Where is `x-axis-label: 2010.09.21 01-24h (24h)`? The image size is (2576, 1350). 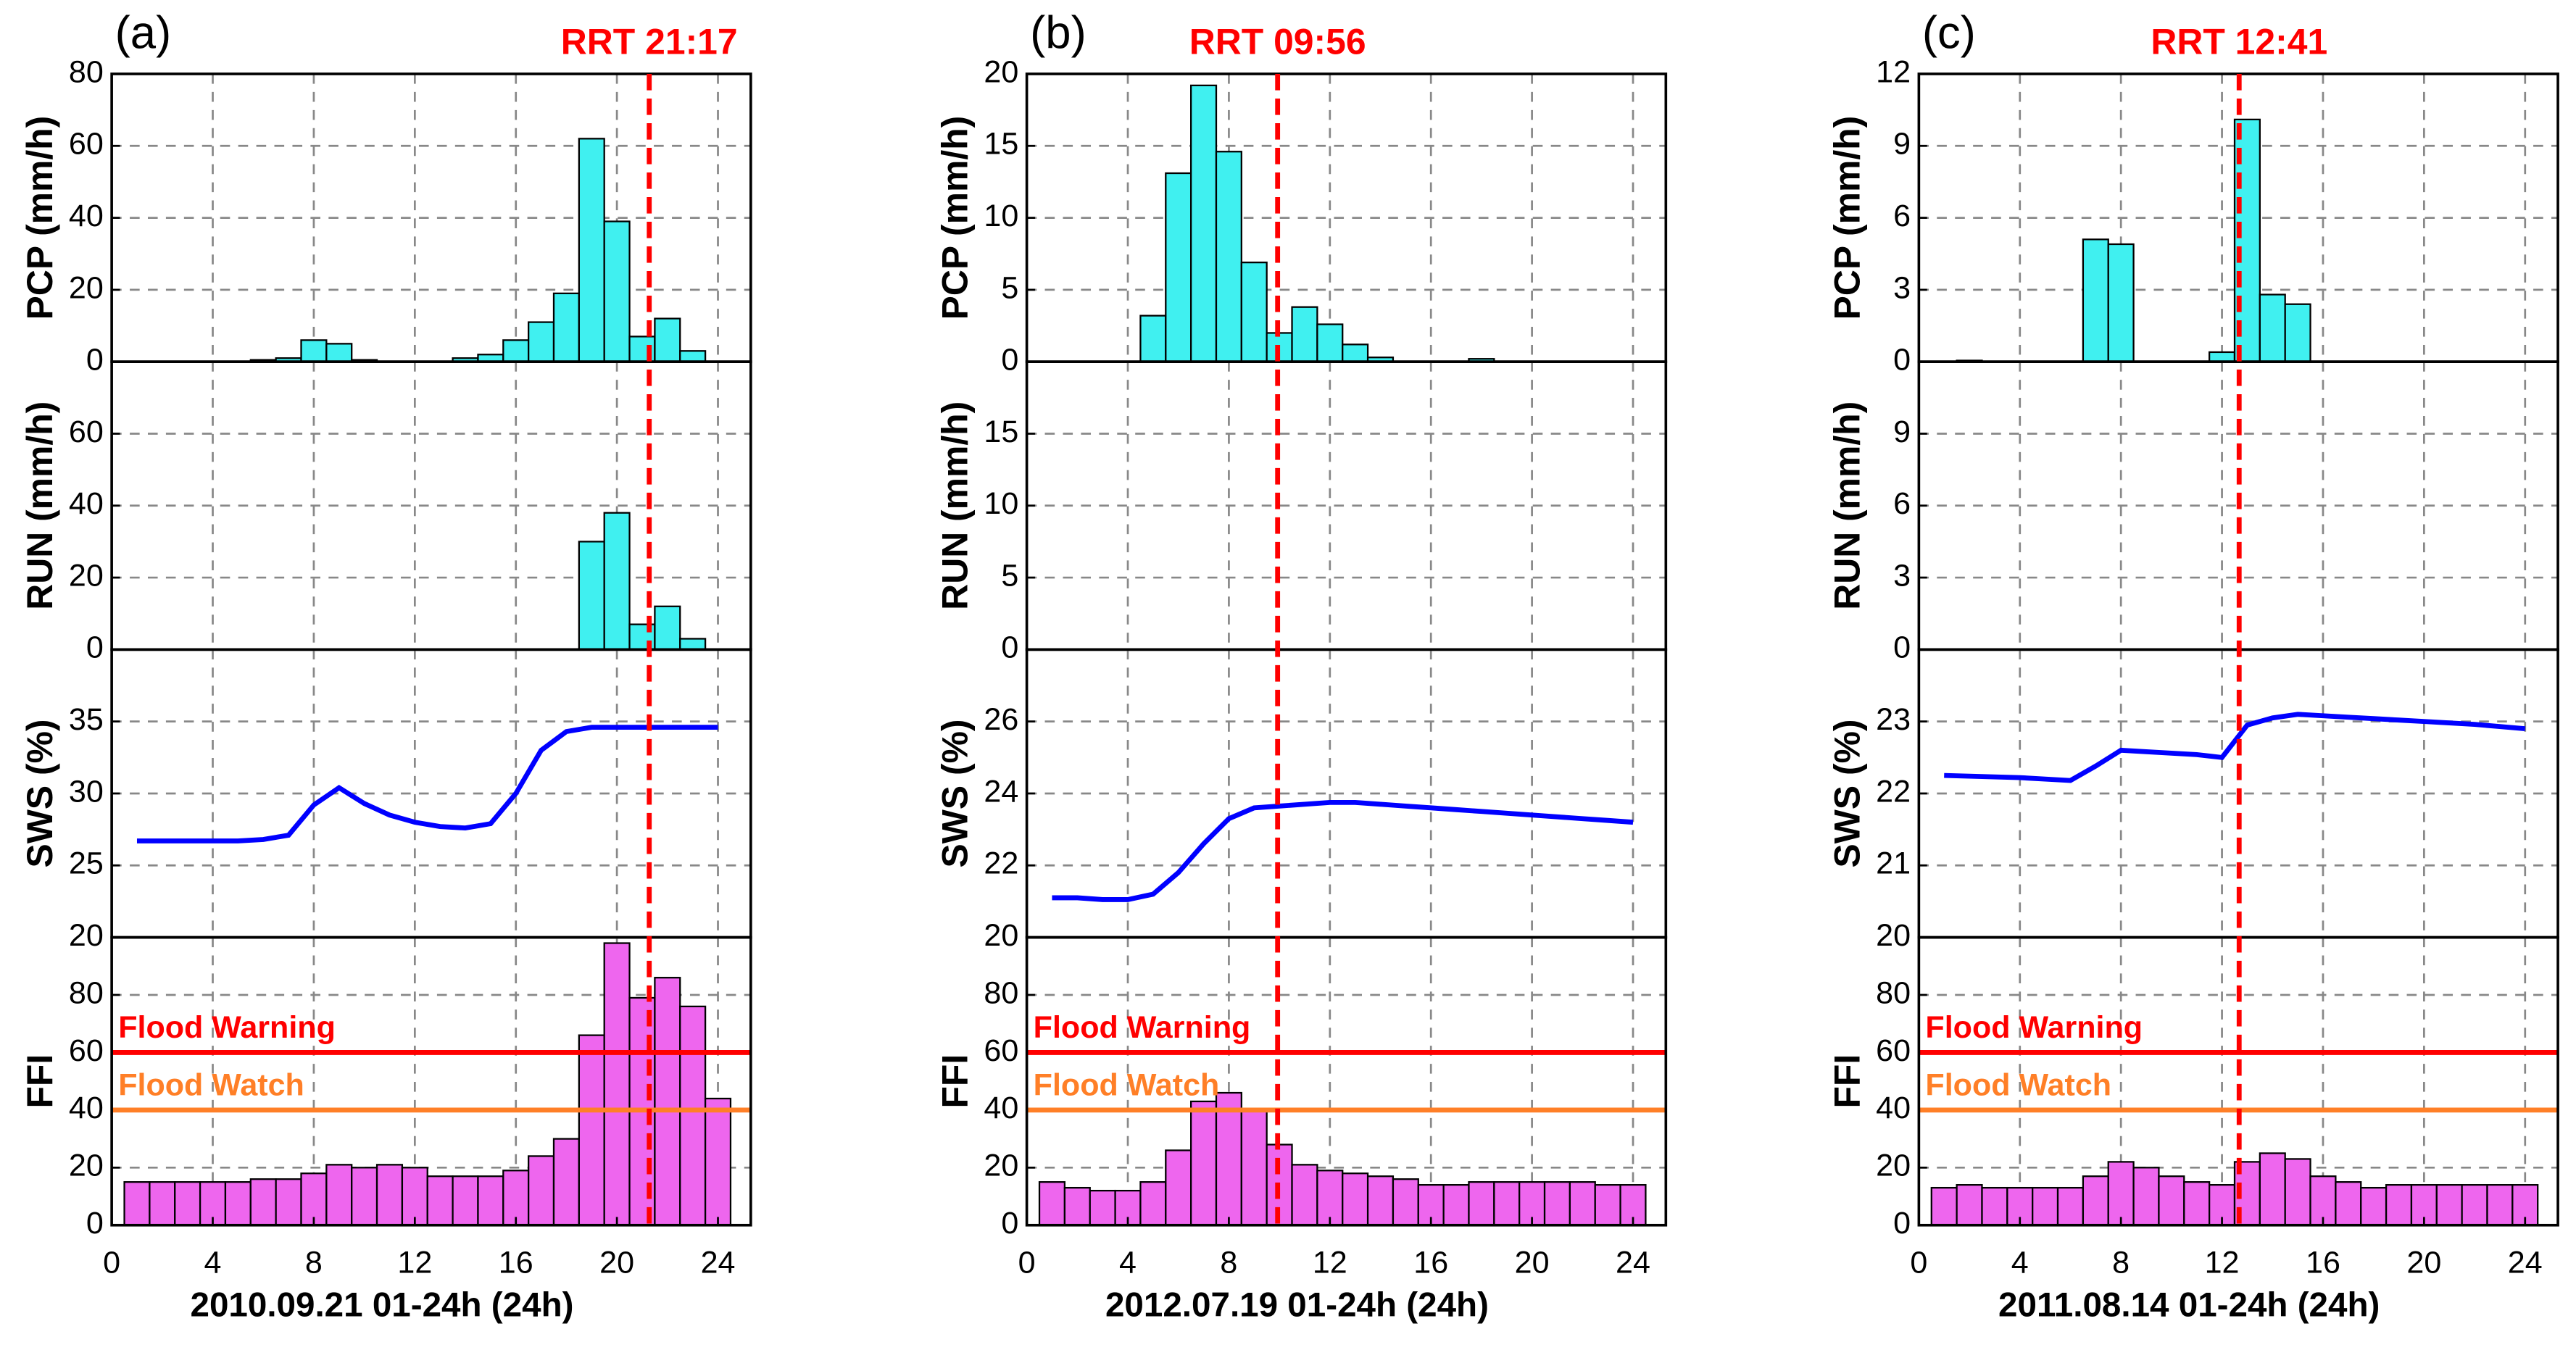
x-axis-label: 2010.09.21 01-24h (24h) is located at coordinates (381, 1305).